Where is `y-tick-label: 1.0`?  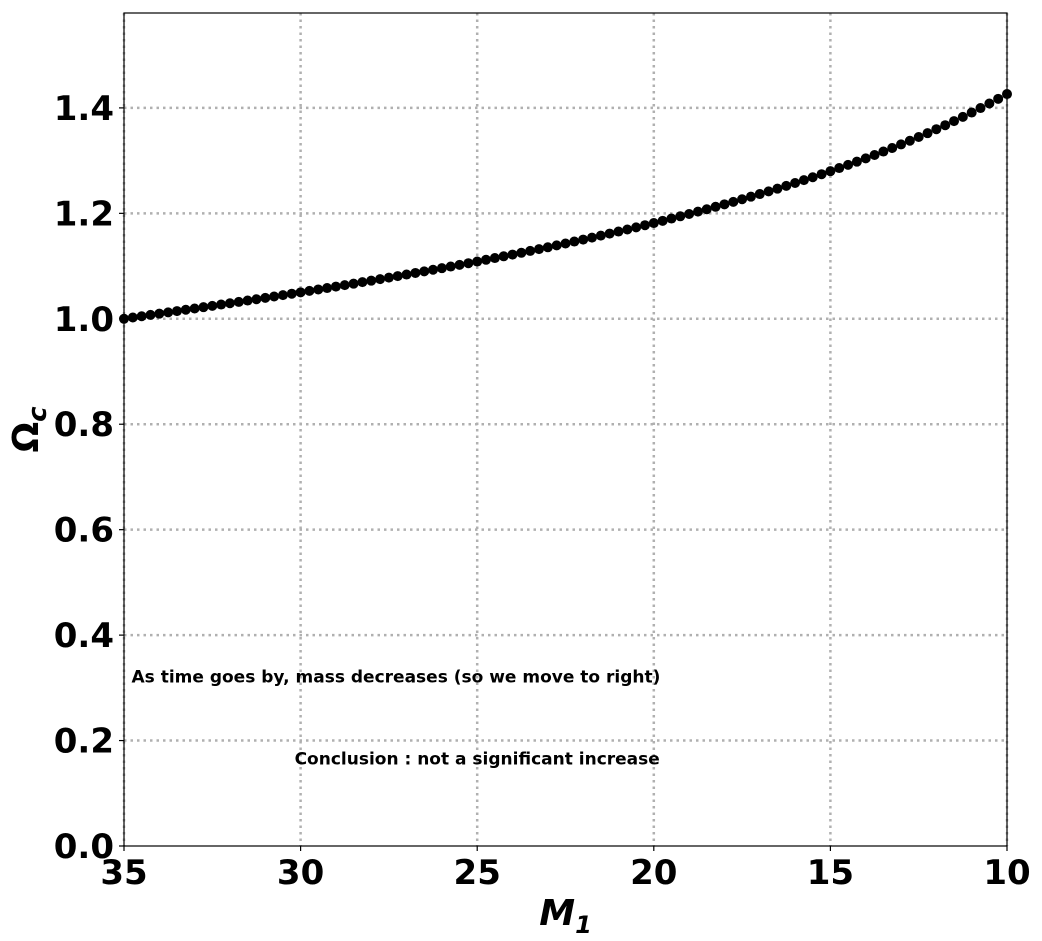
y-tick-label: 1.0 is located at coordinates (84, 320).